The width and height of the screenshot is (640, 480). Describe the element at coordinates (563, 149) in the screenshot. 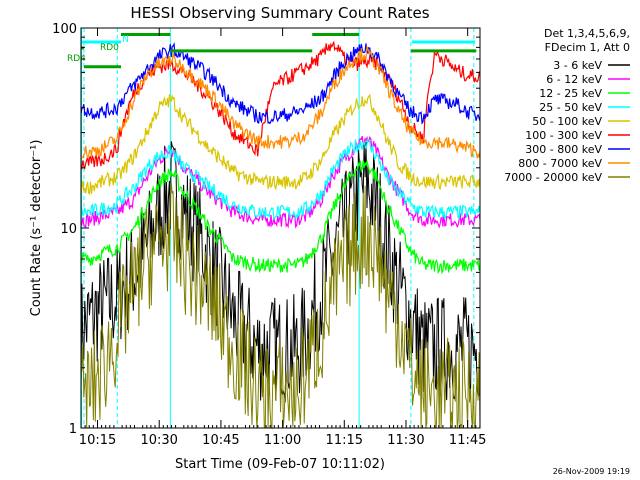

I see `legend-label: 300 - 800 keV` at that location.